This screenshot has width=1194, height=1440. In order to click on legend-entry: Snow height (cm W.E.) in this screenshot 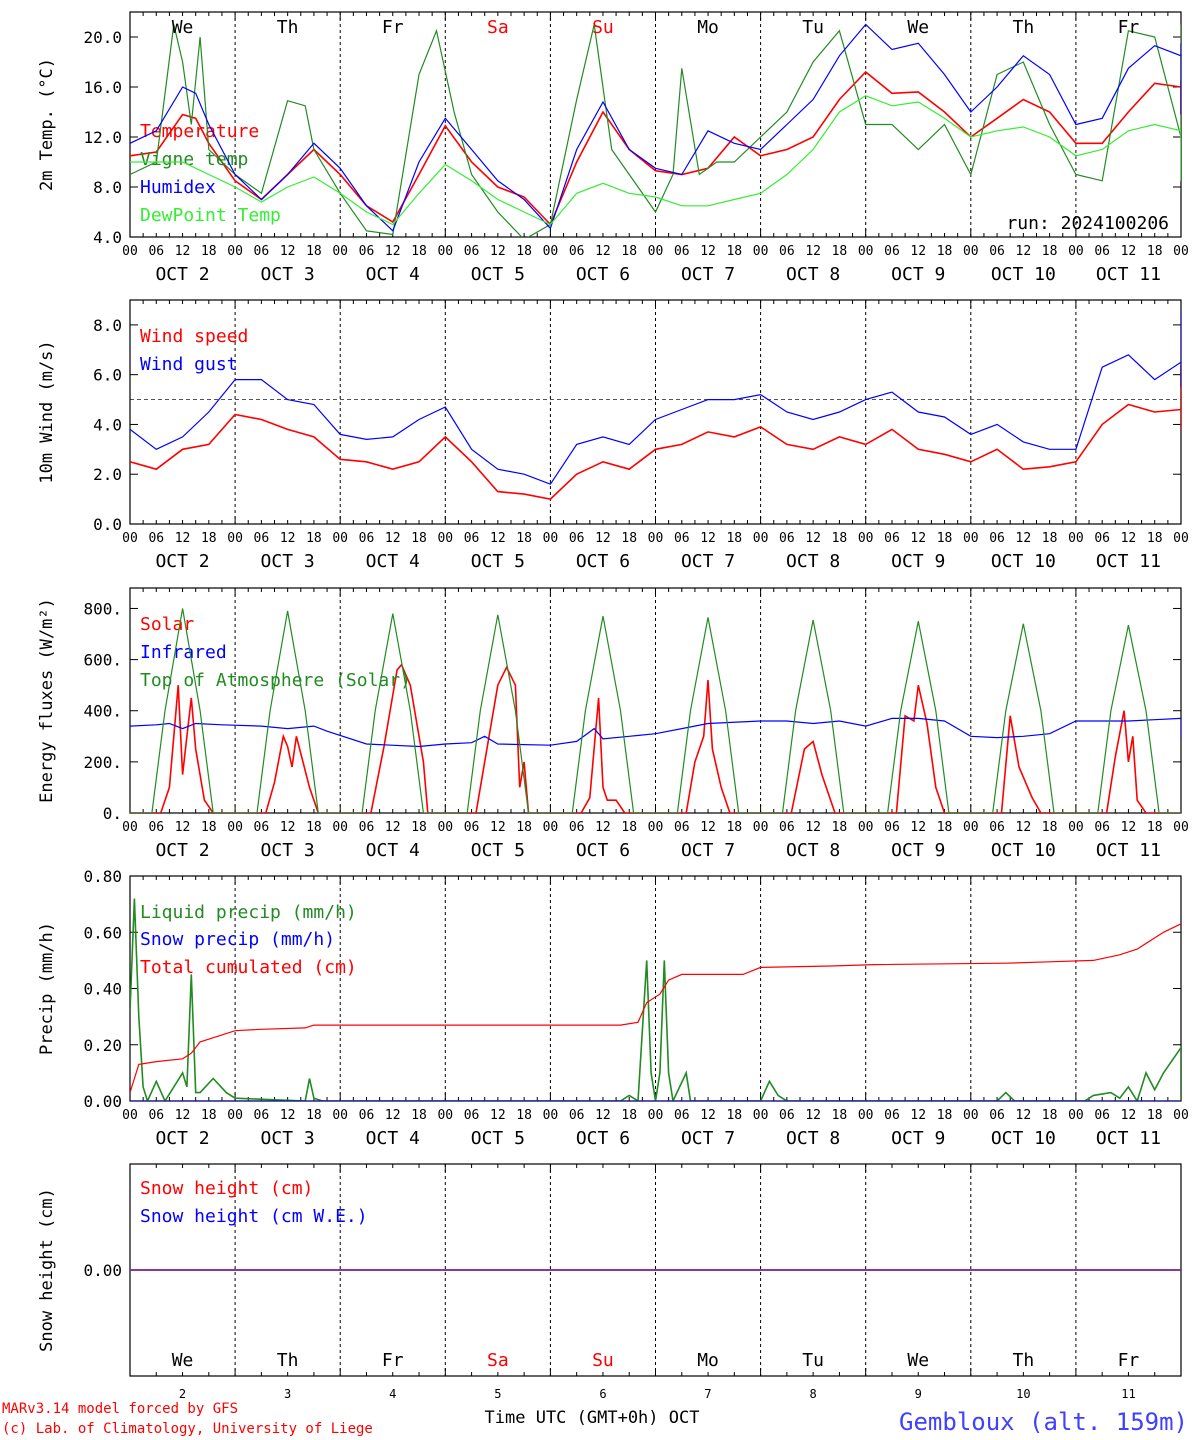, I will do `click(254, 1216)`.